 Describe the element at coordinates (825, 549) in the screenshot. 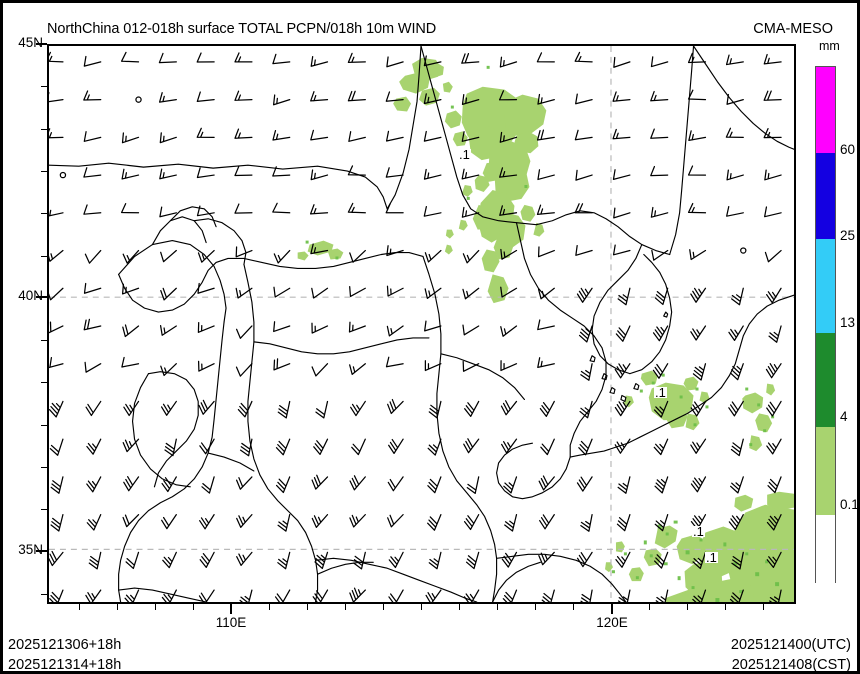

I see `colorbar-segment-top` at that location.